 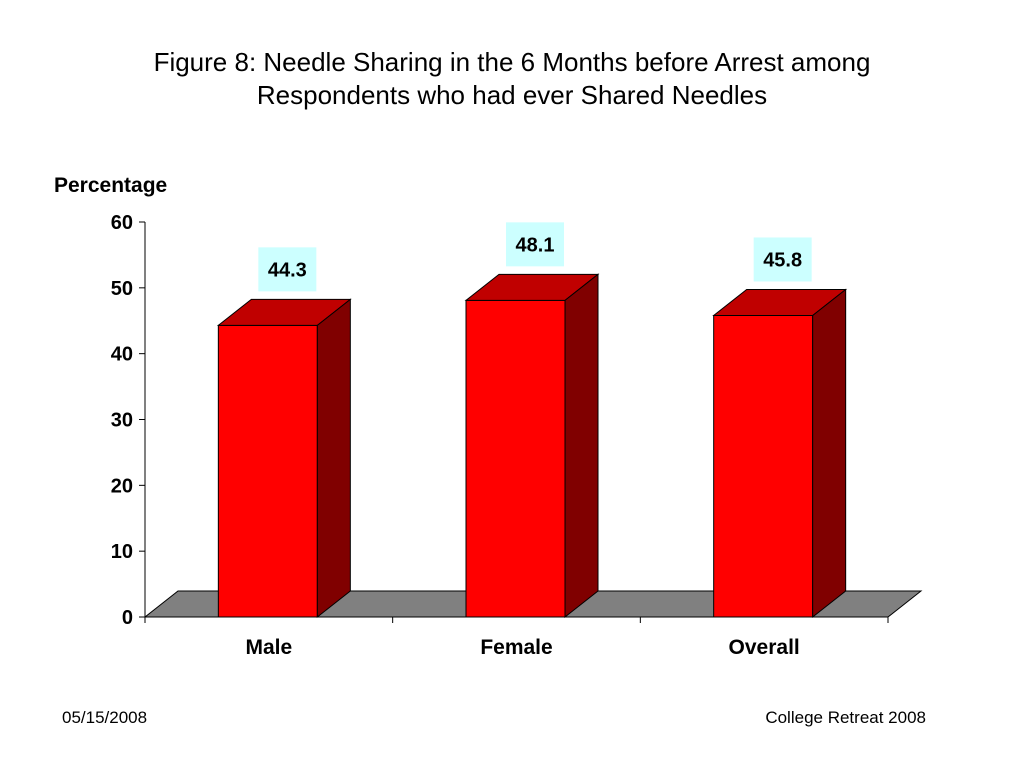 I want to click on data-label: 45.8, so click(x=782, y=260).